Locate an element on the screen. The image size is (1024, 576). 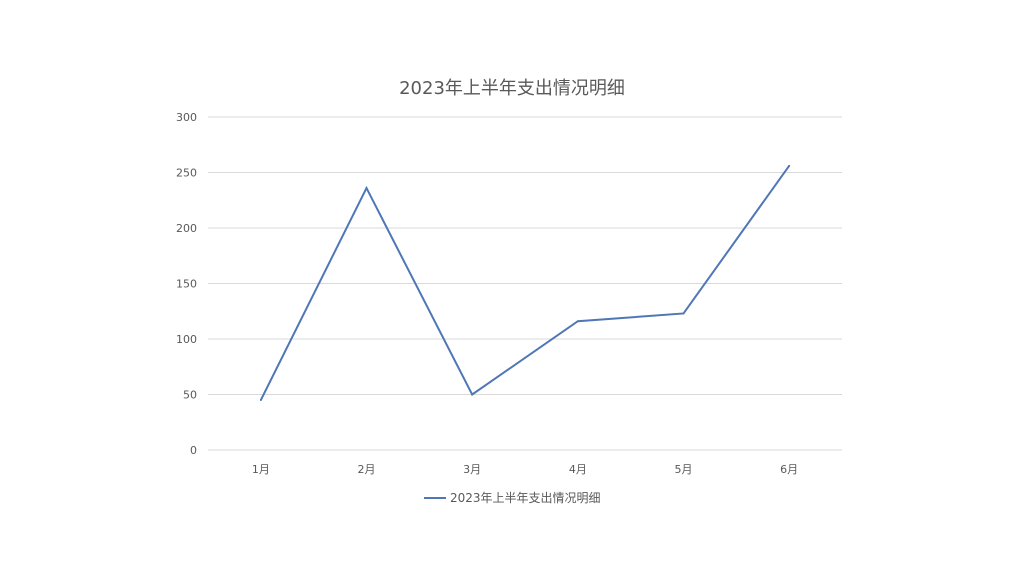
legend-label: 2023年上半年支出情况明细 is located at coordinates (525, 498).